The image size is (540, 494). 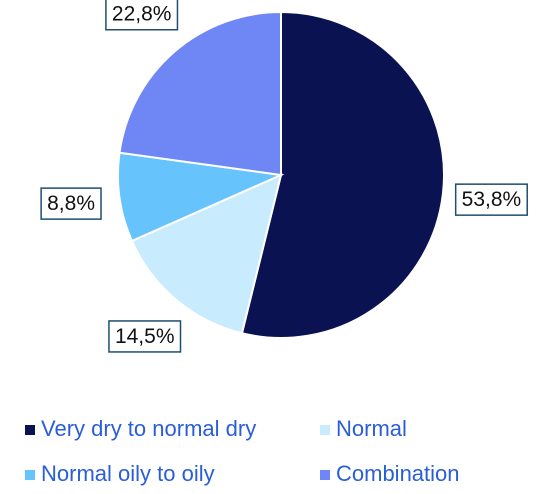 I want to click on data-label: 14,5%, so click(x=145, y=336).